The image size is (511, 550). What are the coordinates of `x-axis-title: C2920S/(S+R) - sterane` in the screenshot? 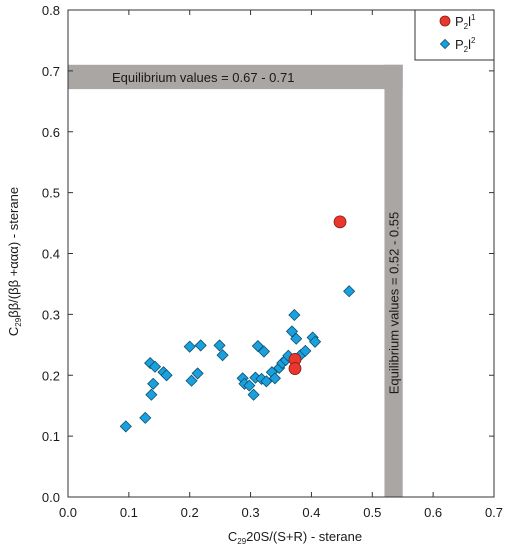 It's located at (295, 537).